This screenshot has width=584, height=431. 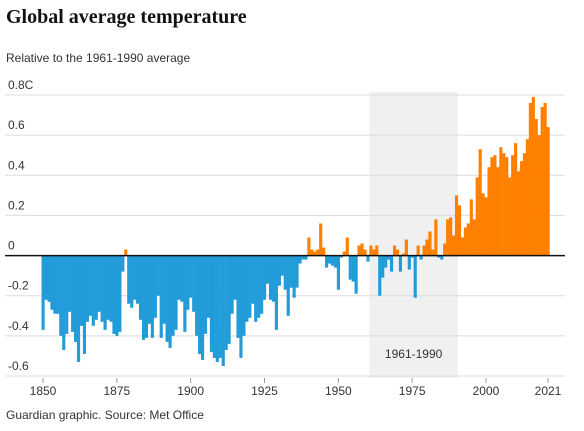 I want to click on highlight-label: 1961-1990, so click(x=414, y=354).